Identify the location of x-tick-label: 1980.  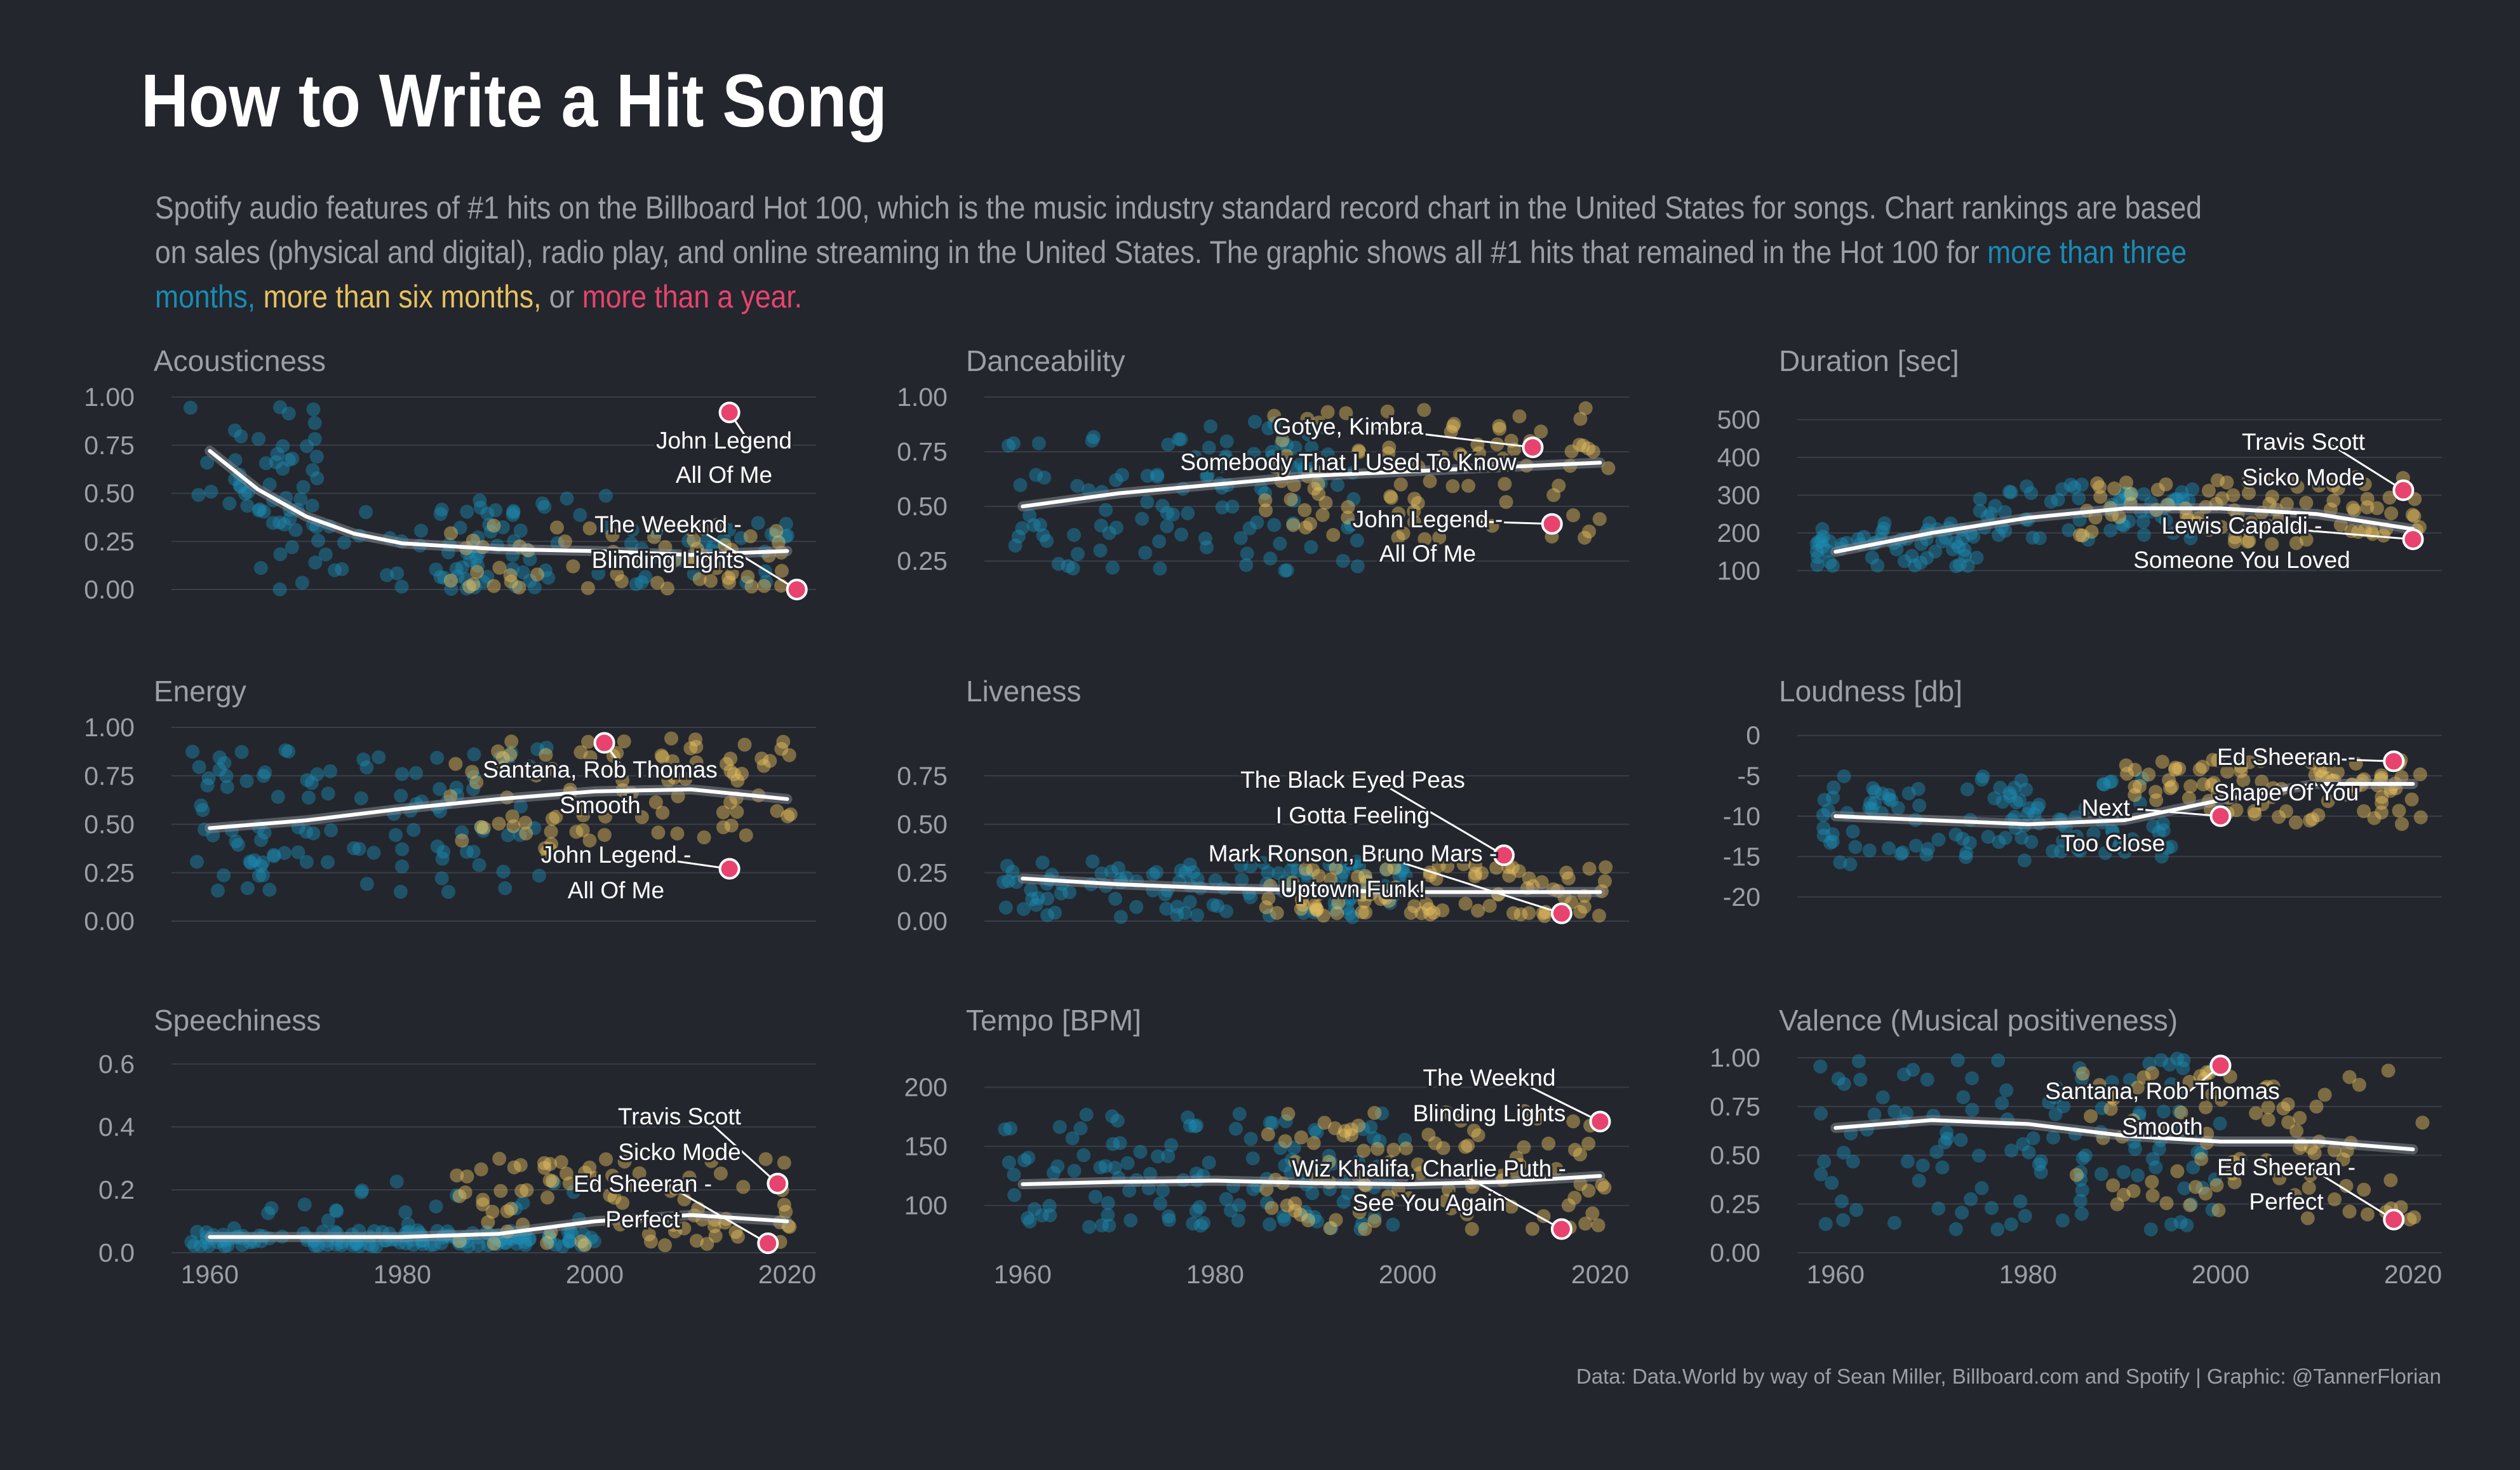
(1215, 1274).